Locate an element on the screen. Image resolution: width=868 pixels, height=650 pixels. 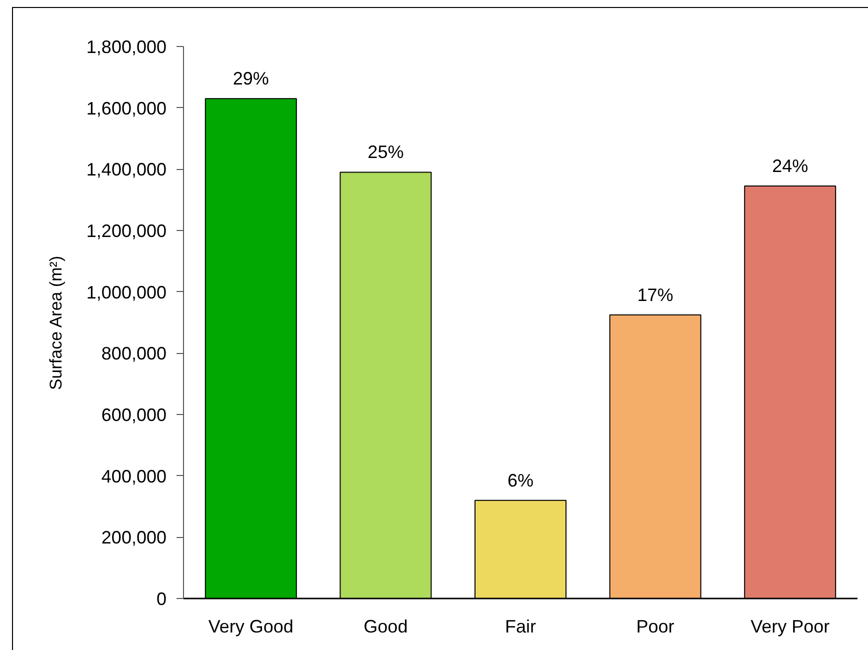
y-tick-label: 1,000,000 is located at coordinates (126, 292).